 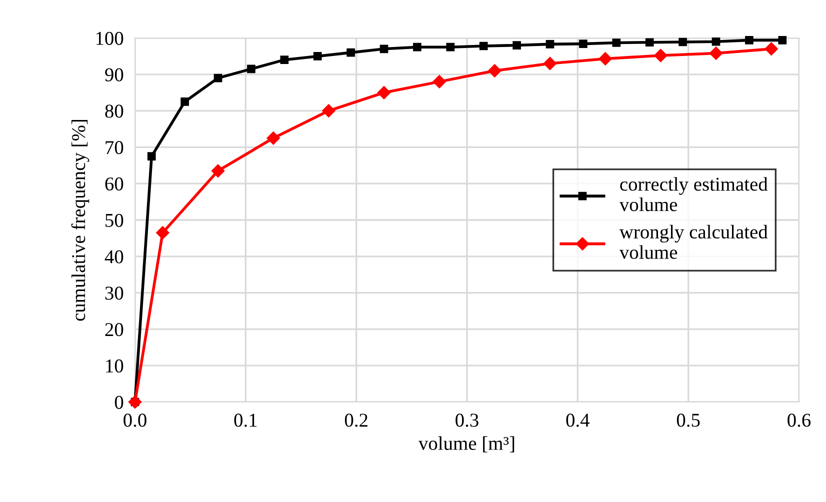 What do you see at coordinates (693, 194) in the screenshot?
I see `legend-label: correctly estimated volume` at bounding box center [693, 194].